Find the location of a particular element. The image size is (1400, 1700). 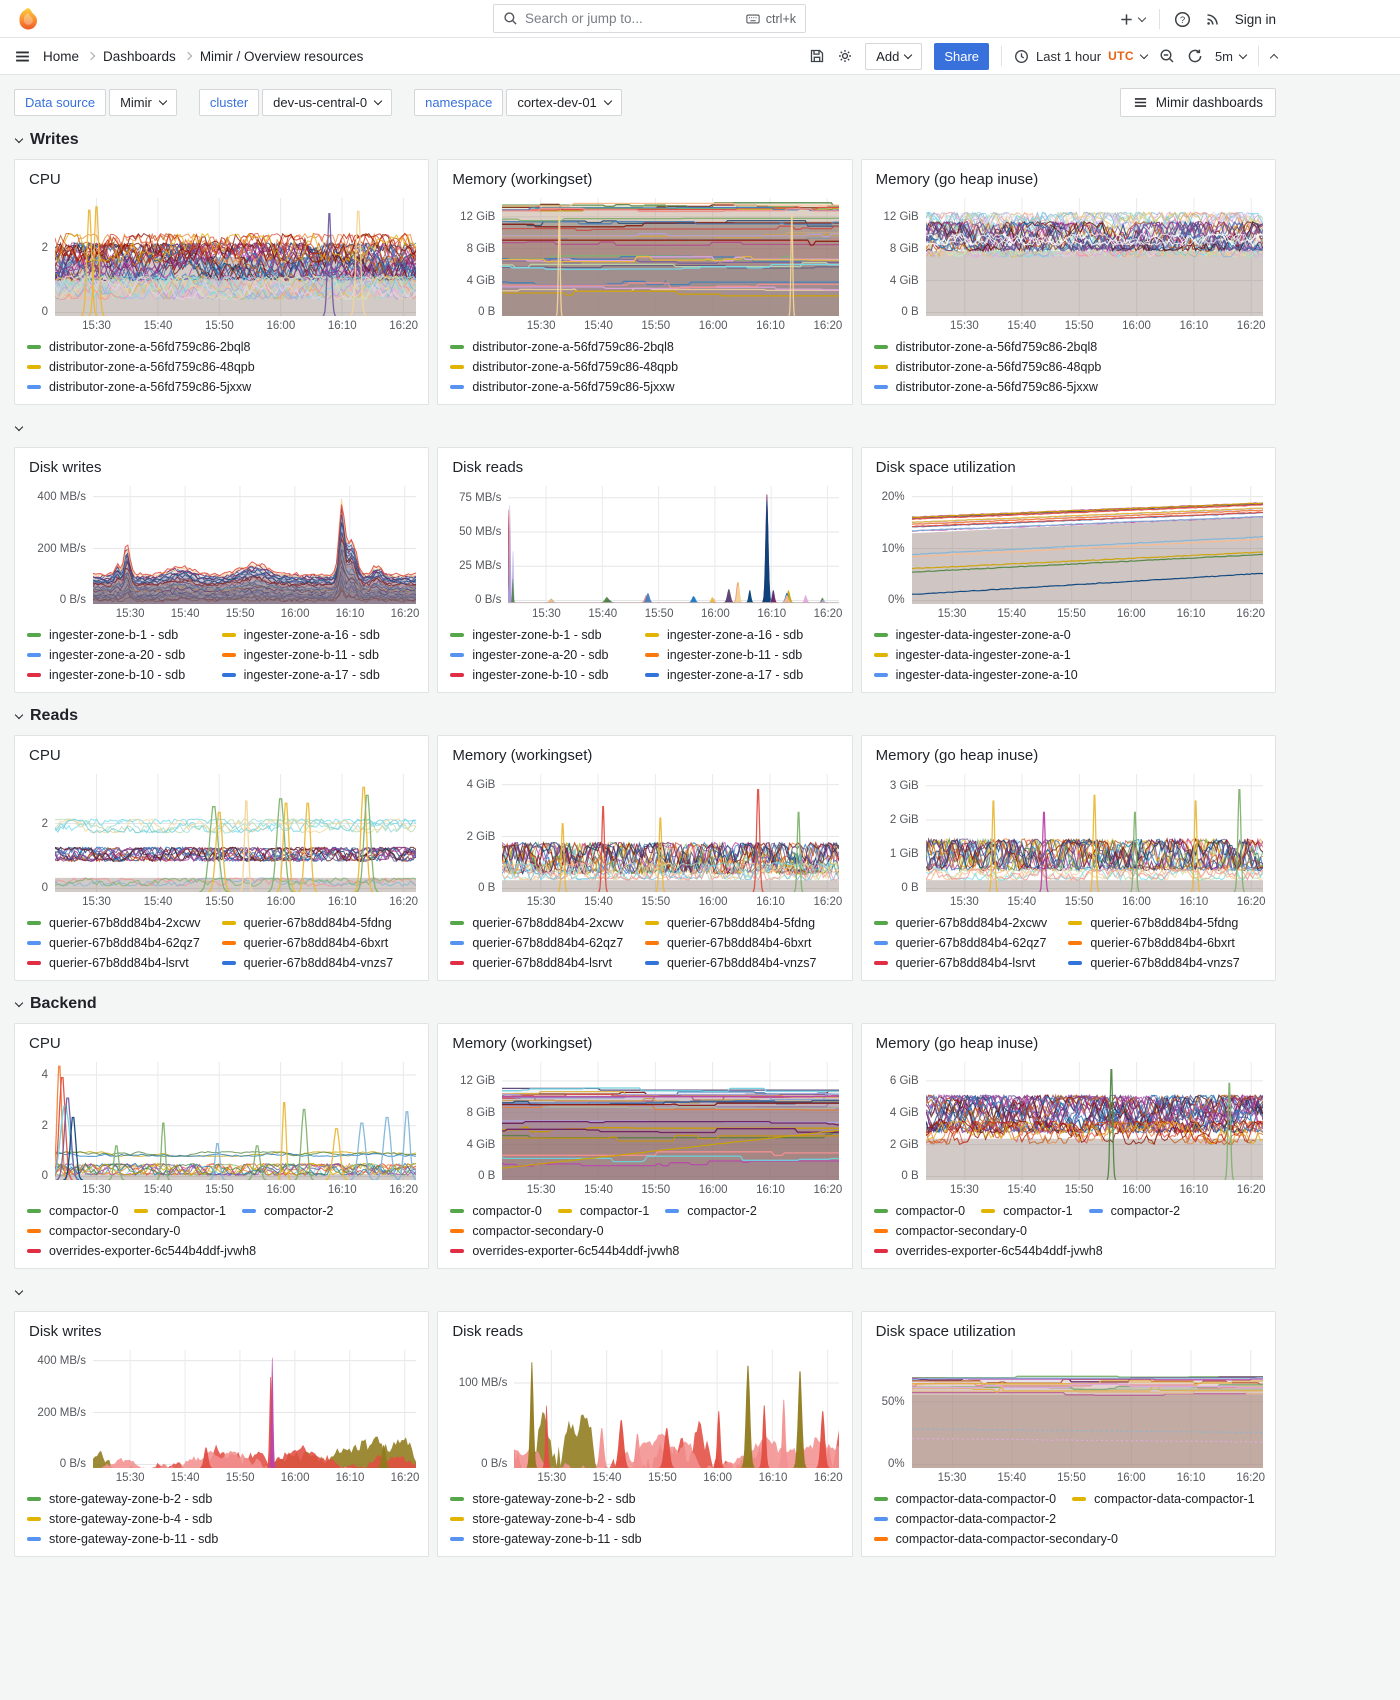

add-new-button is located at coordinates (1132, 19).